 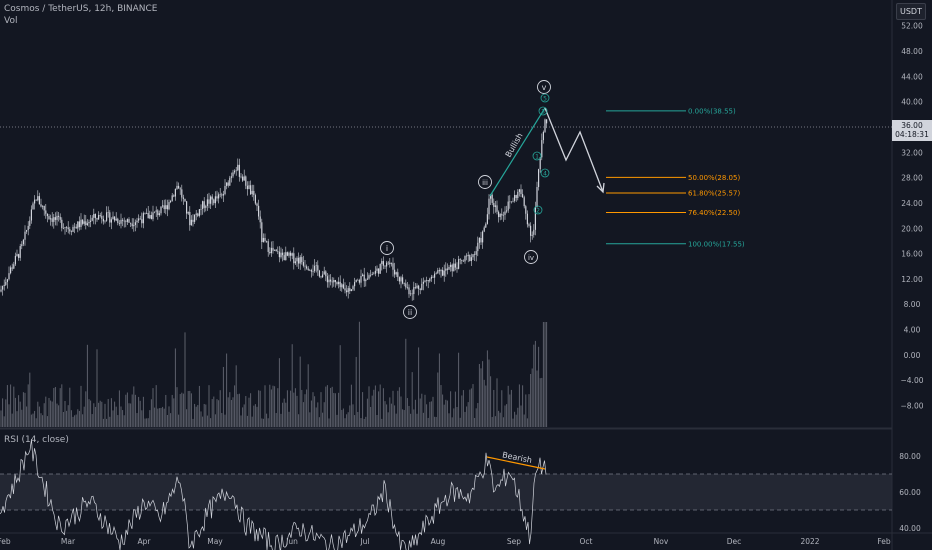 I want to click on countdown-timer: 04:18:31, so click(x=912, y=134).